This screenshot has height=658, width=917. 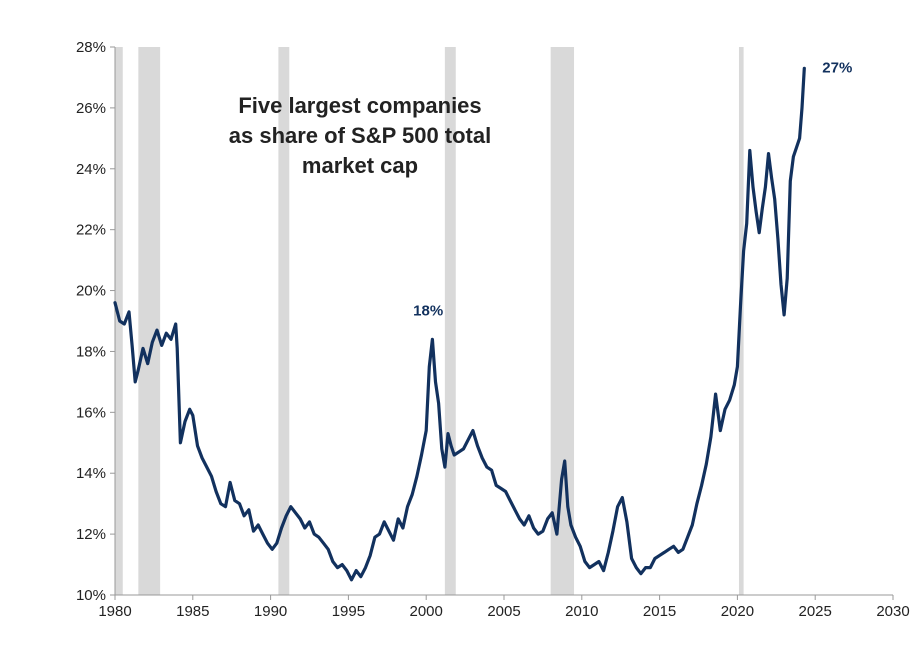 I want to click on x-tick-label: 2025, so click(x=815, y=611).